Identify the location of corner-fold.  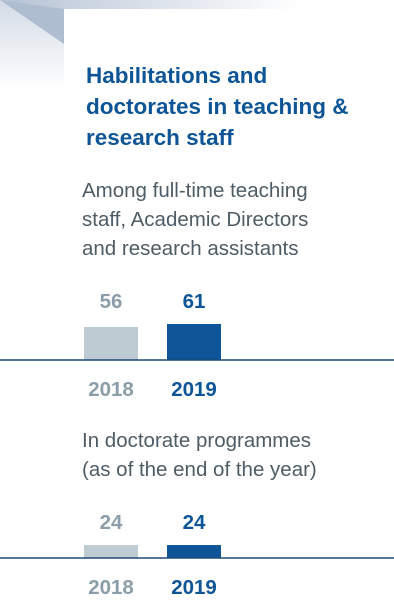
(32, 22).